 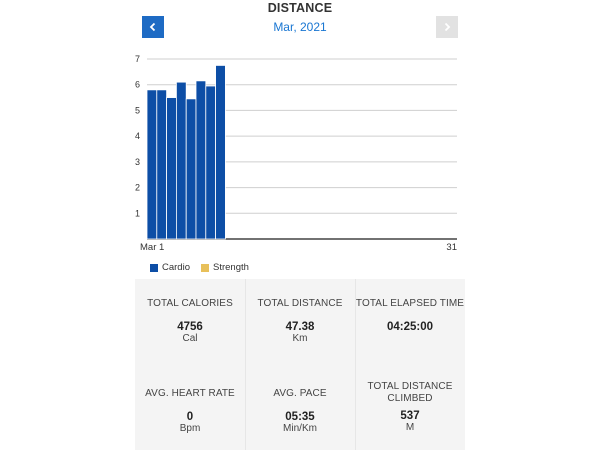 What do you see at coordinates (176, 267) in the screenshot?
I see `legend-label-cardio: Cardio` at bounding box center [176, 267].